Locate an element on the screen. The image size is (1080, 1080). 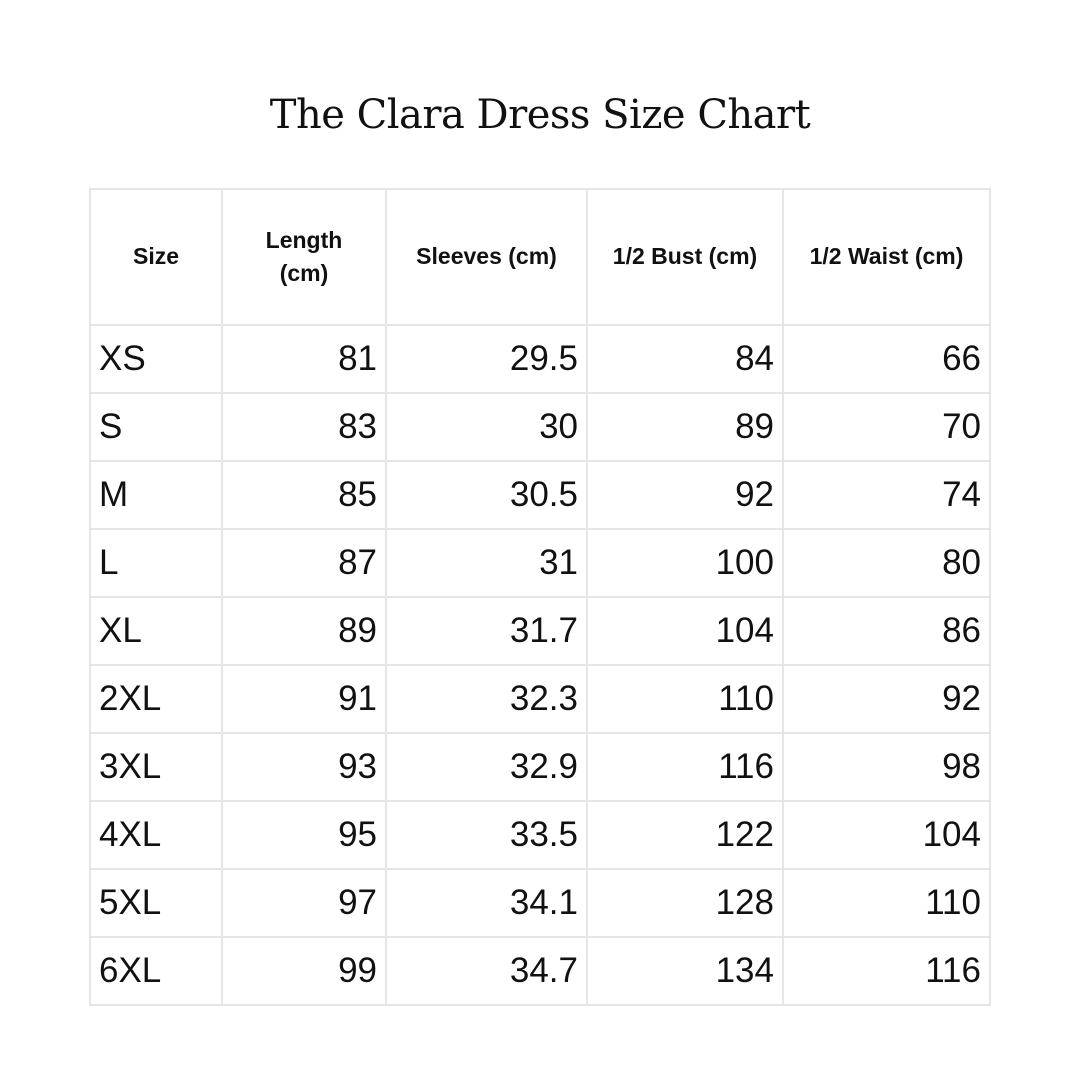
table-row: L 87 31 100 80 is located at coordinates (540, 563).